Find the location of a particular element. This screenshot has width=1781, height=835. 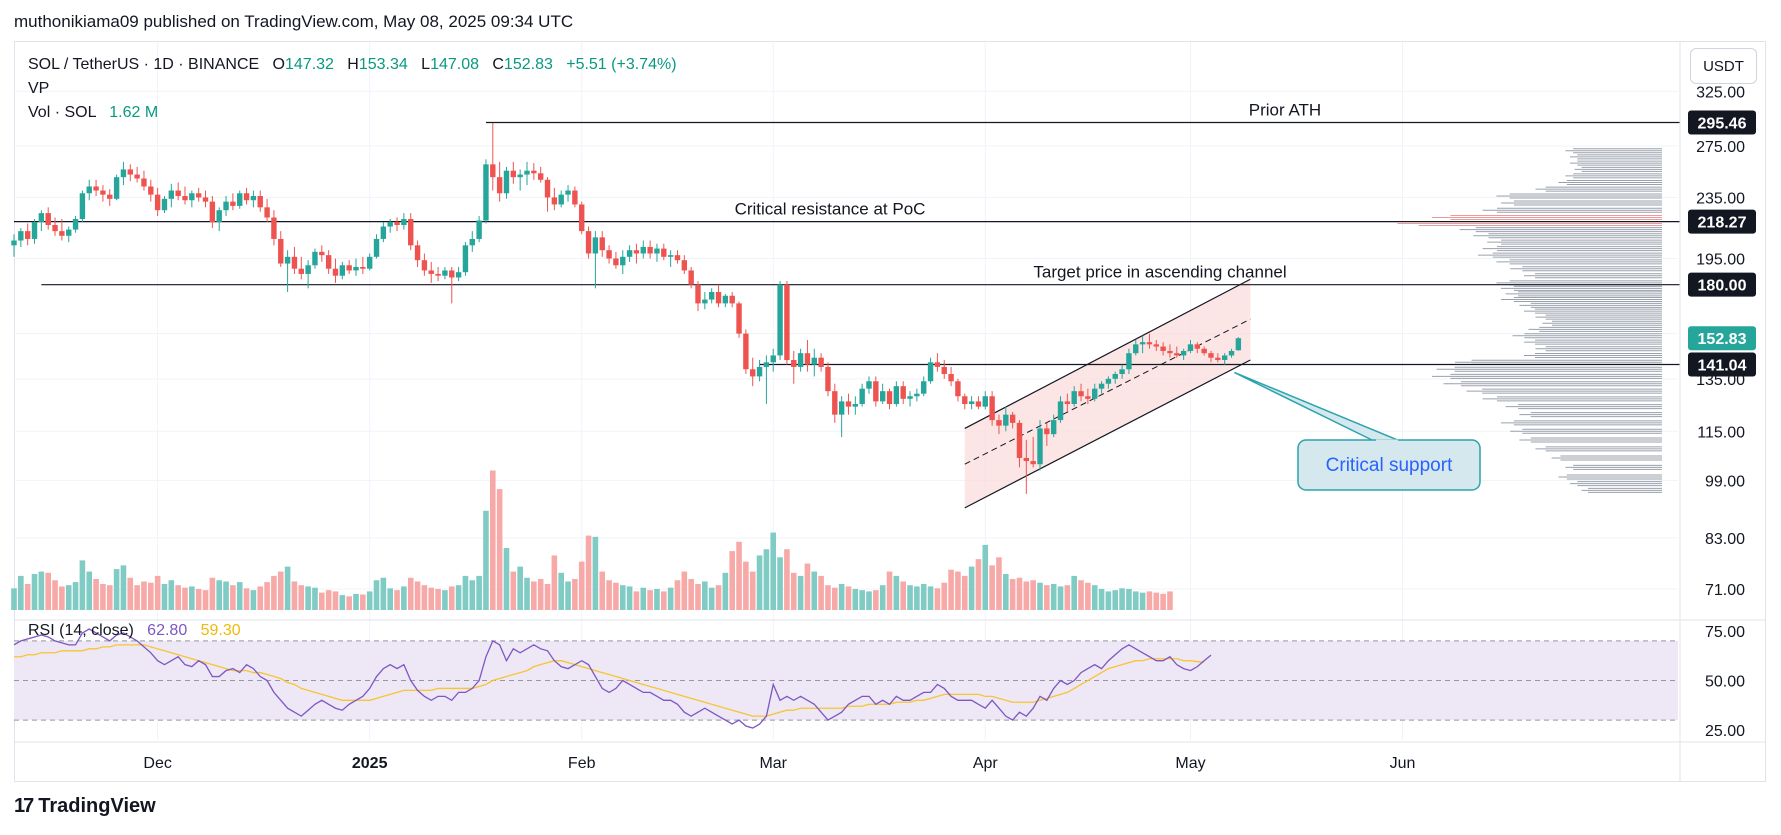

price-label: 180.00 is located at coordinates (1722, 286).